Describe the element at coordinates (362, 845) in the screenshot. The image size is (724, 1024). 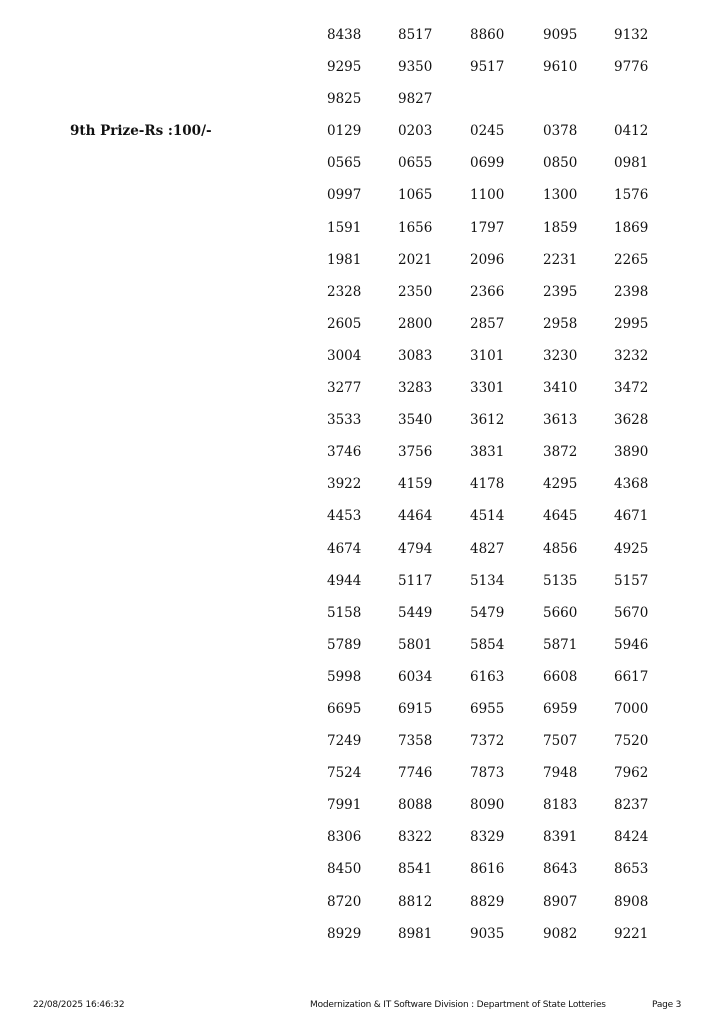
I see `number-row: 8306 8322 8329 8391 8424` at that location.